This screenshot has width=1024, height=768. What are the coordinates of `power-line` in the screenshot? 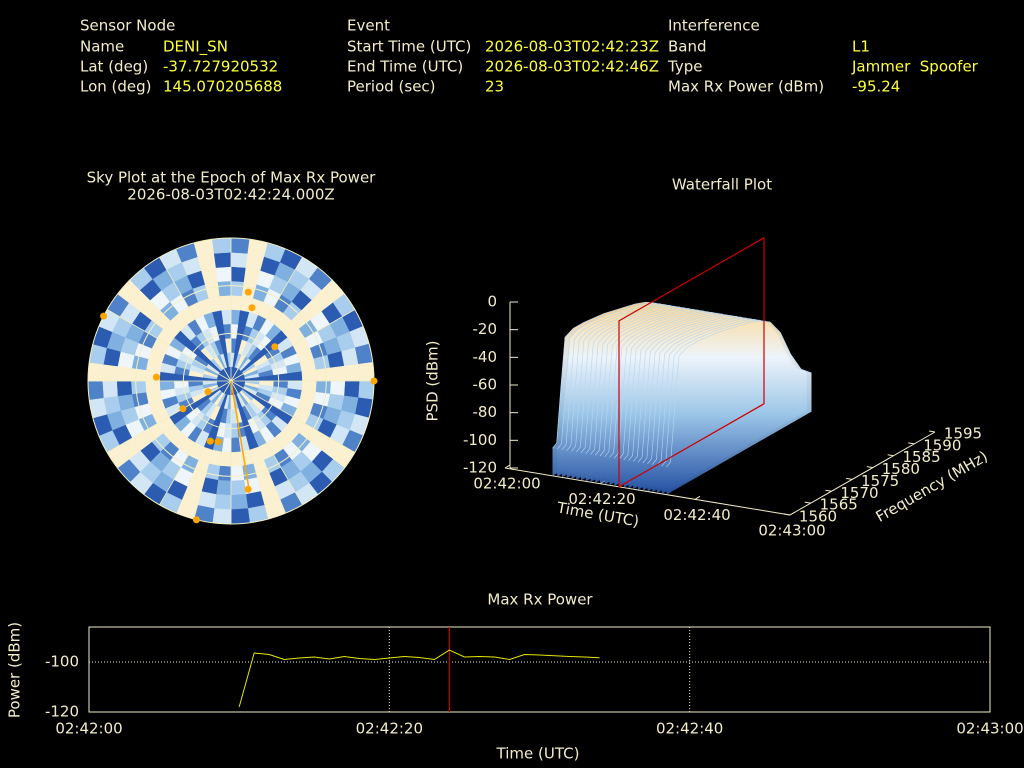 It's located at (419, 678).